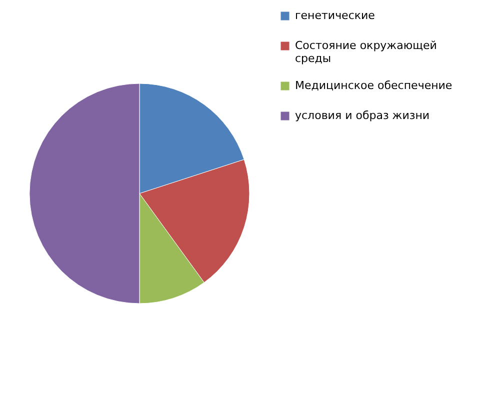 This screenshot has height=407, width=483. I want to click on legend-label: генетические, so click(335, 15).